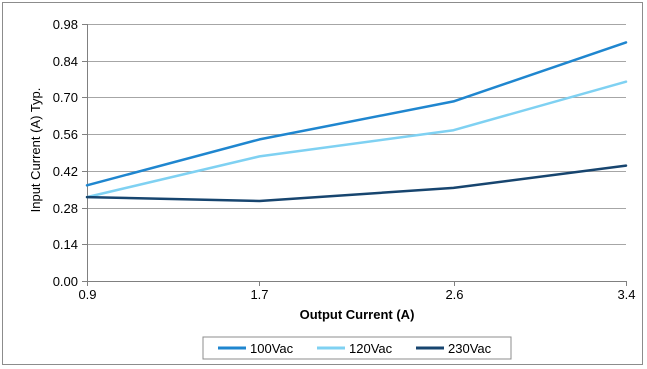 The width and height of the screenshot is (647, 369). What do you see at coordinates (65, 61) in the screenshot?
I see `y-tick-label: 0.84` at bounding box center [65, 61].